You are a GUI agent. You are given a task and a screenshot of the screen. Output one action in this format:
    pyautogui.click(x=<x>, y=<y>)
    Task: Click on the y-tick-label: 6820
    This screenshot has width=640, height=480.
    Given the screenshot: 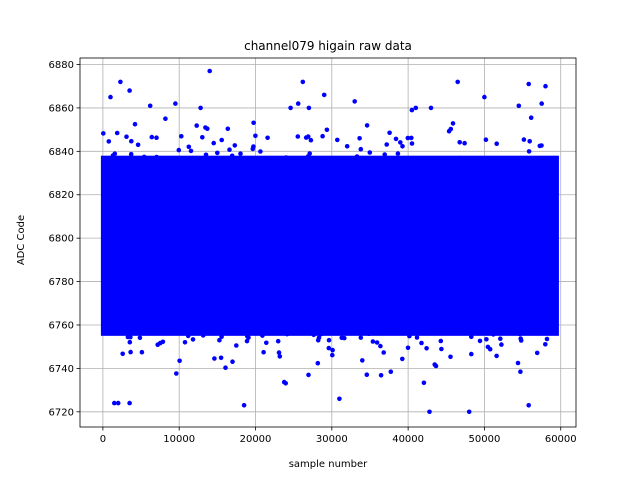 What is the action you would take?
    pyautogui.click(x=61, y=195)
    